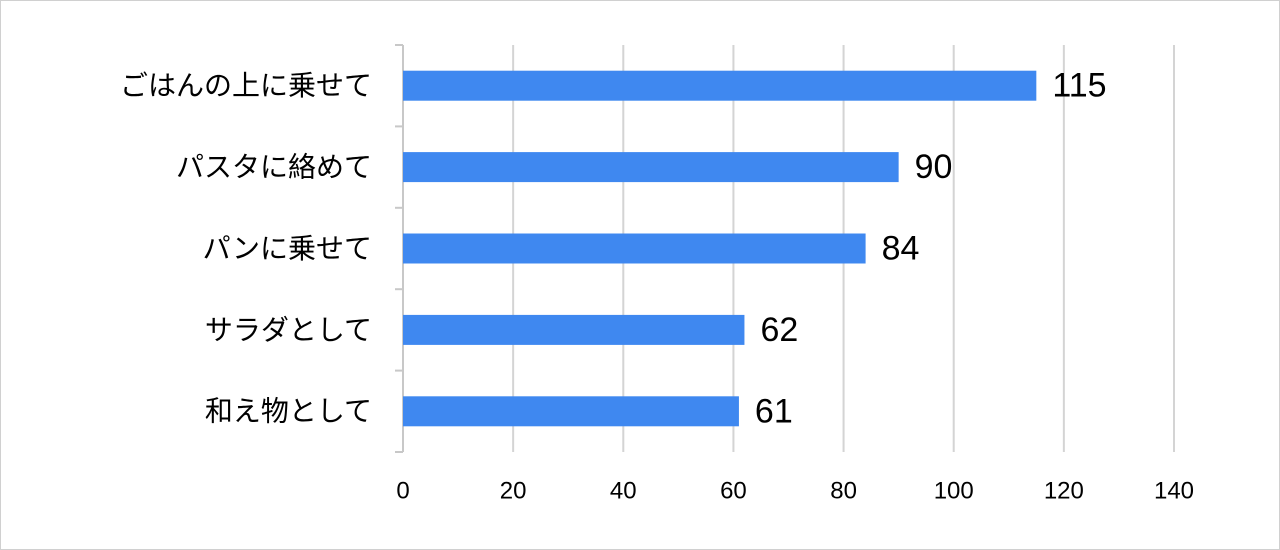 This screenshot has width=1280, height=550. Describe the element at coordinates (1064, 490) in the screenshot. I see `x-tick-label: 120` at that location.